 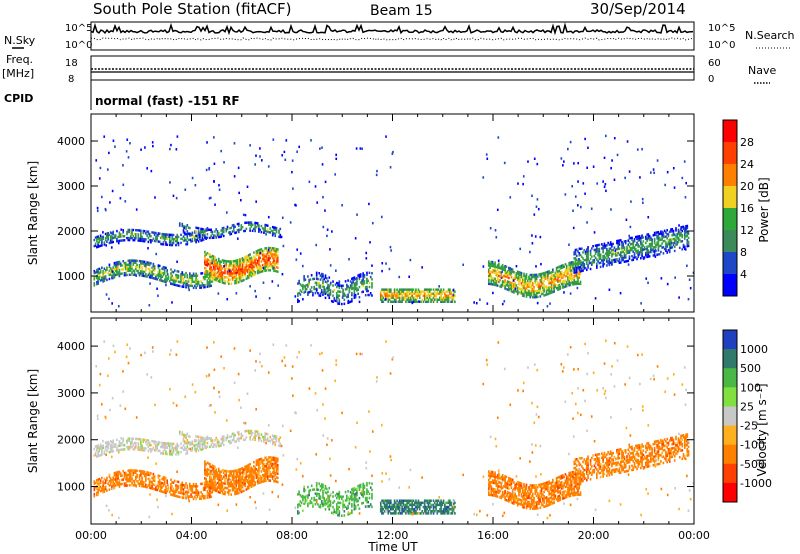 What do you see at coordinates (401, 11) in the screenshot?
I see `beam-title: Beam 15` at bounding box center [401, 11].